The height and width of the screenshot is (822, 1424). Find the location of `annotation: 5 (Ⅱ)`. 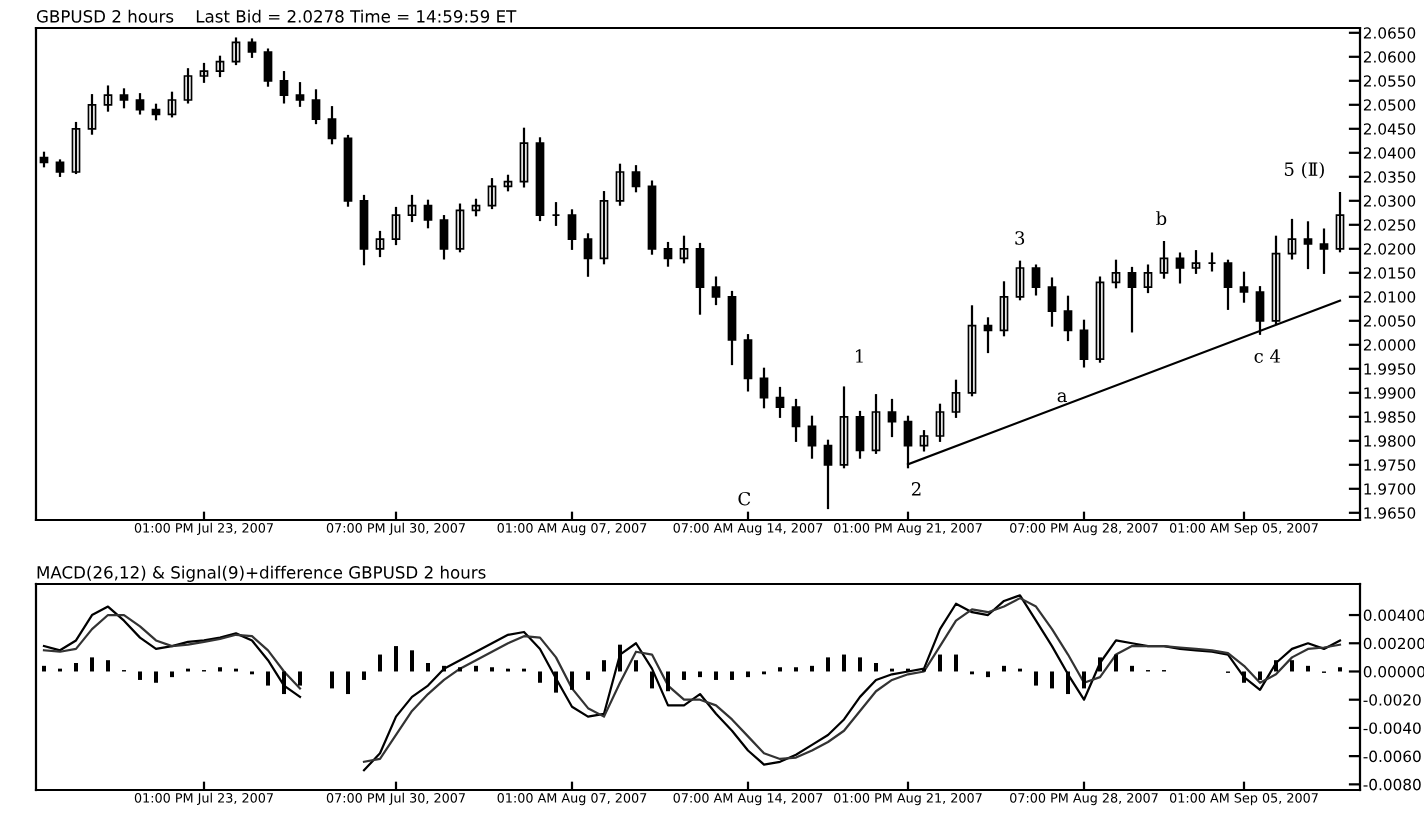

annotation: 5 (Ⅱ) is located at coordinates (1304, 170).